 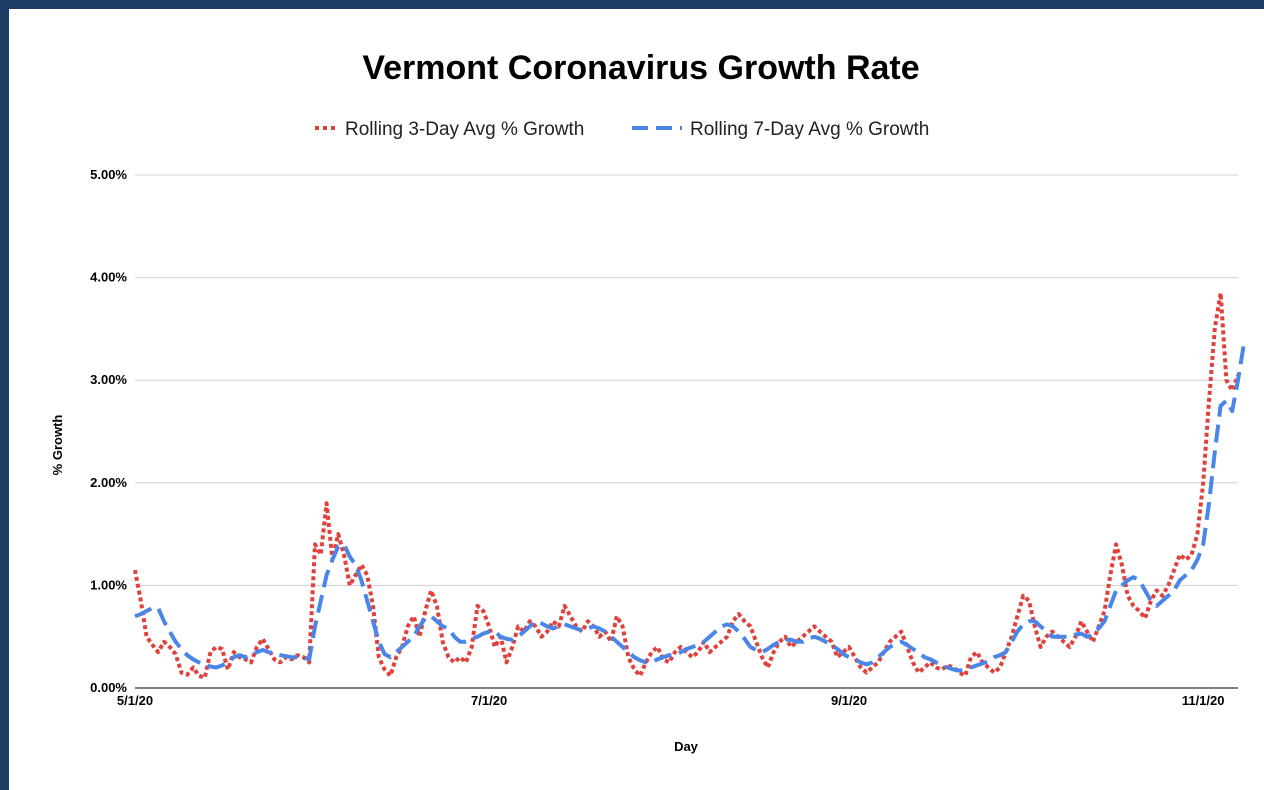 I want to click on y-tick-label: 0.00%, so click(x=108, y=687).